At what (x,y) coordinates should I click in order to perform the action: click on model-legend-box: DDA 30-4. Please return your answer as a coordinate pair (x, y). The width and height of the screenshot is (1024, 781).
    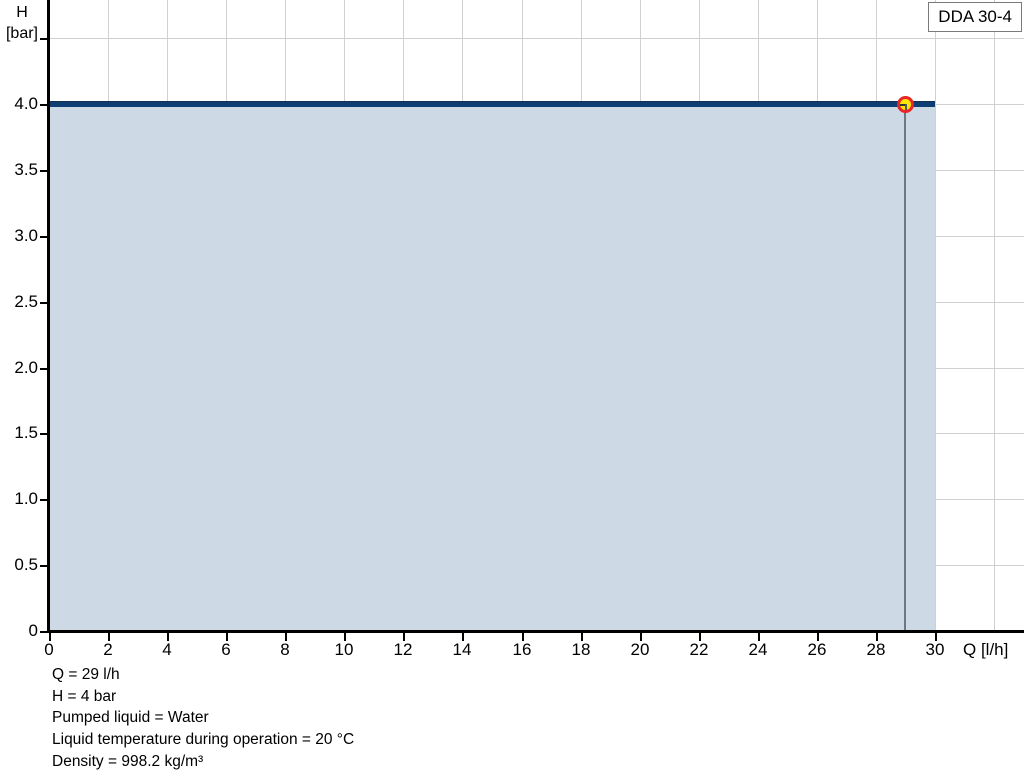
    Looking at the image, I should click on (975, 17).